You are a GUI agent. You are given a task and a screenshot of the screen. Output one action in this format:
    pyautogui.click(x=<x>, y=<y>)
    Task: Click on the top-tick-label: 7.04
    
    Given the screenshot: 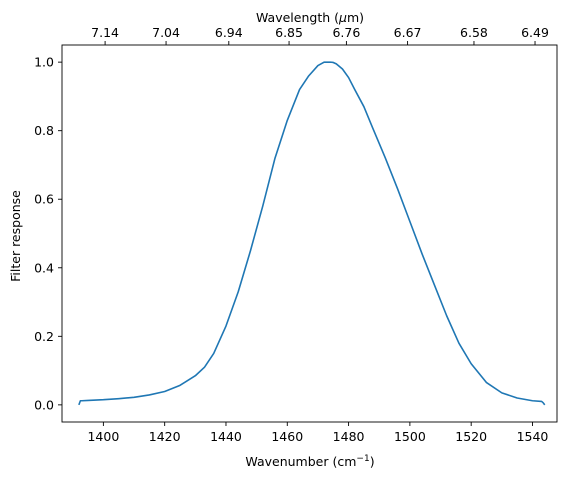 What is the action you would take?
    pyautogui.click(x=166, y=32)
    